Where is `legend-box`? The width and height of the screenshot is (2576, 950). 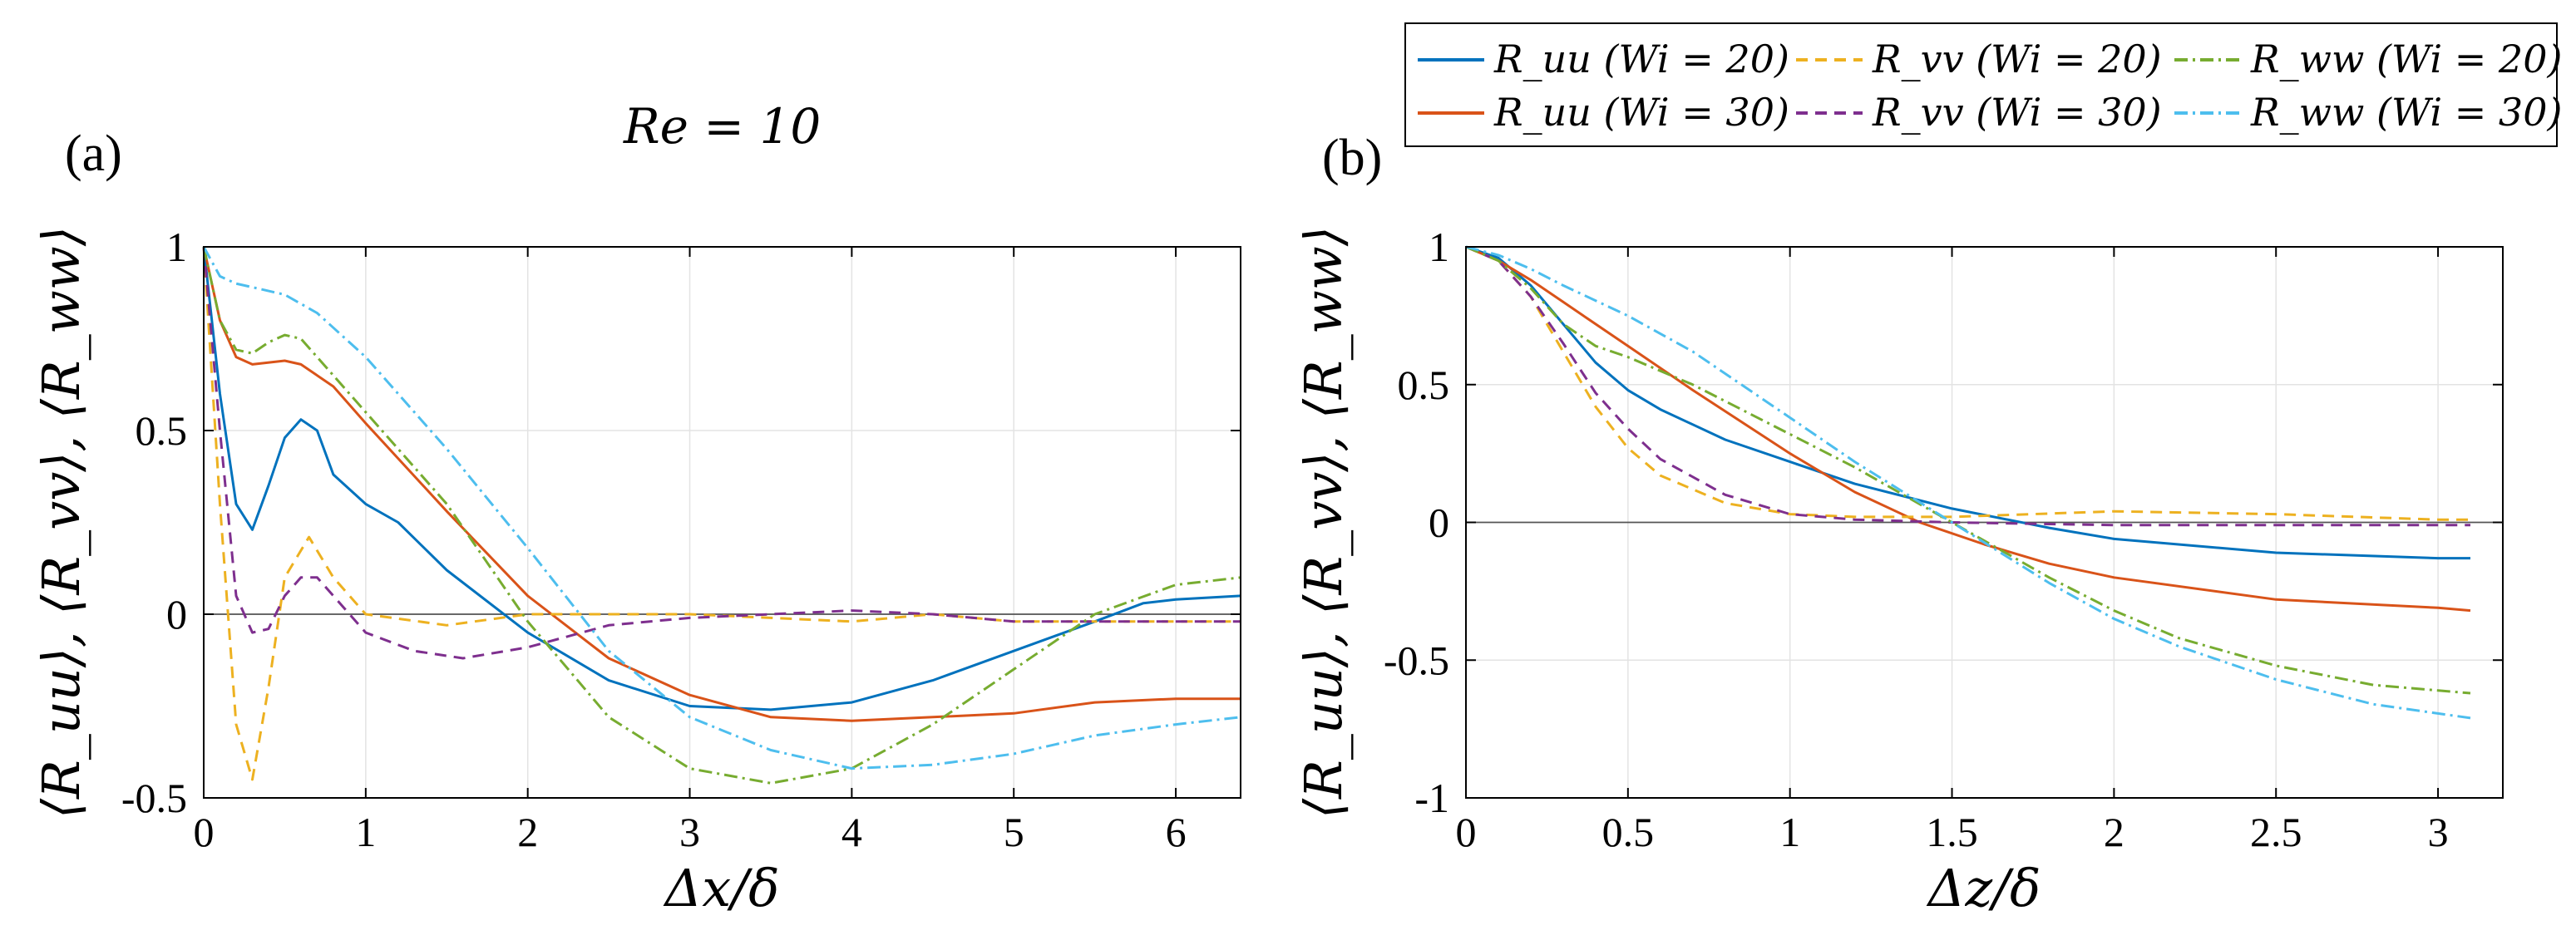
legend-box is located at coordinates (1981, 85).